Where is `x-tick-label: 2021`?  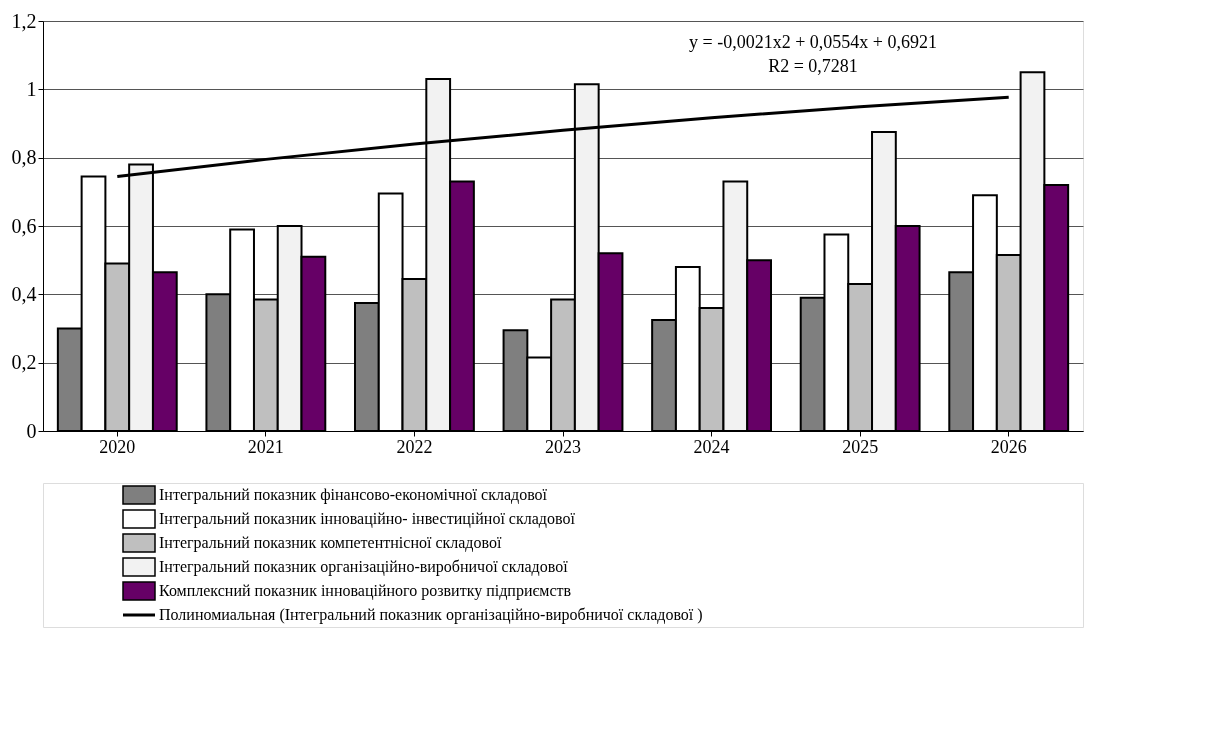 x-tick-label: 2021 is located at coordinates (265, 446).